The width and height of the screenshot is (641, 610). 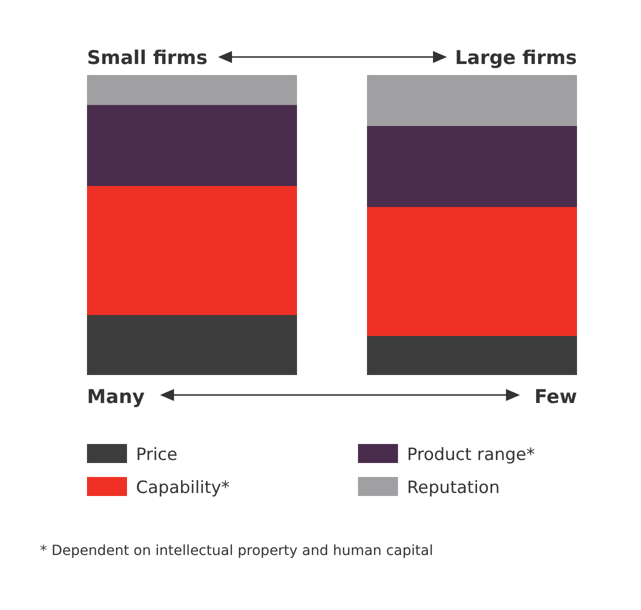 I want to click on legend-label: Price, so click(x=157, y=455).